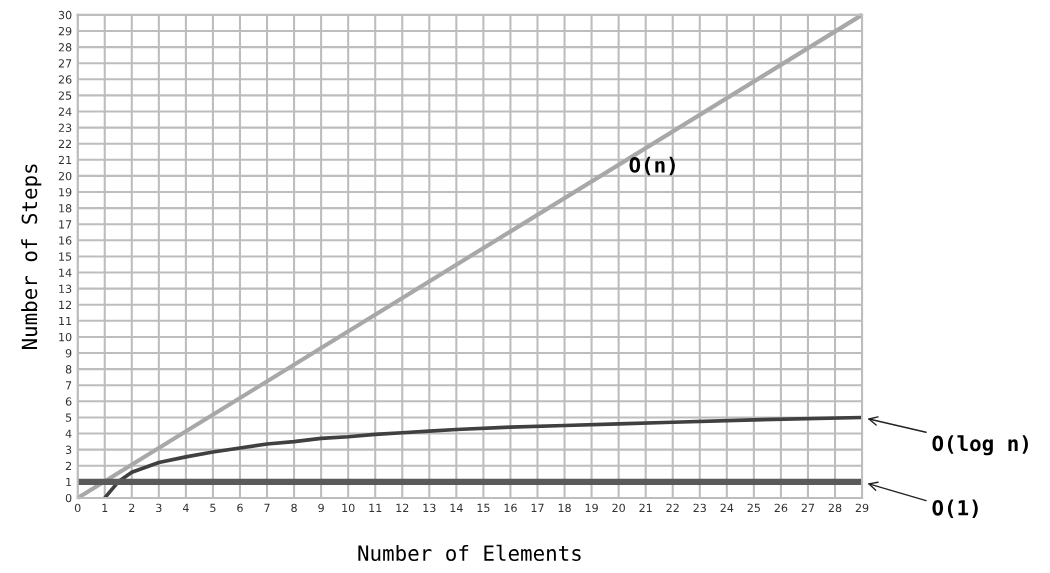 This screenshot has height=573, width=1050. I want to click on y-tick-label: 19, so click(65, 192).